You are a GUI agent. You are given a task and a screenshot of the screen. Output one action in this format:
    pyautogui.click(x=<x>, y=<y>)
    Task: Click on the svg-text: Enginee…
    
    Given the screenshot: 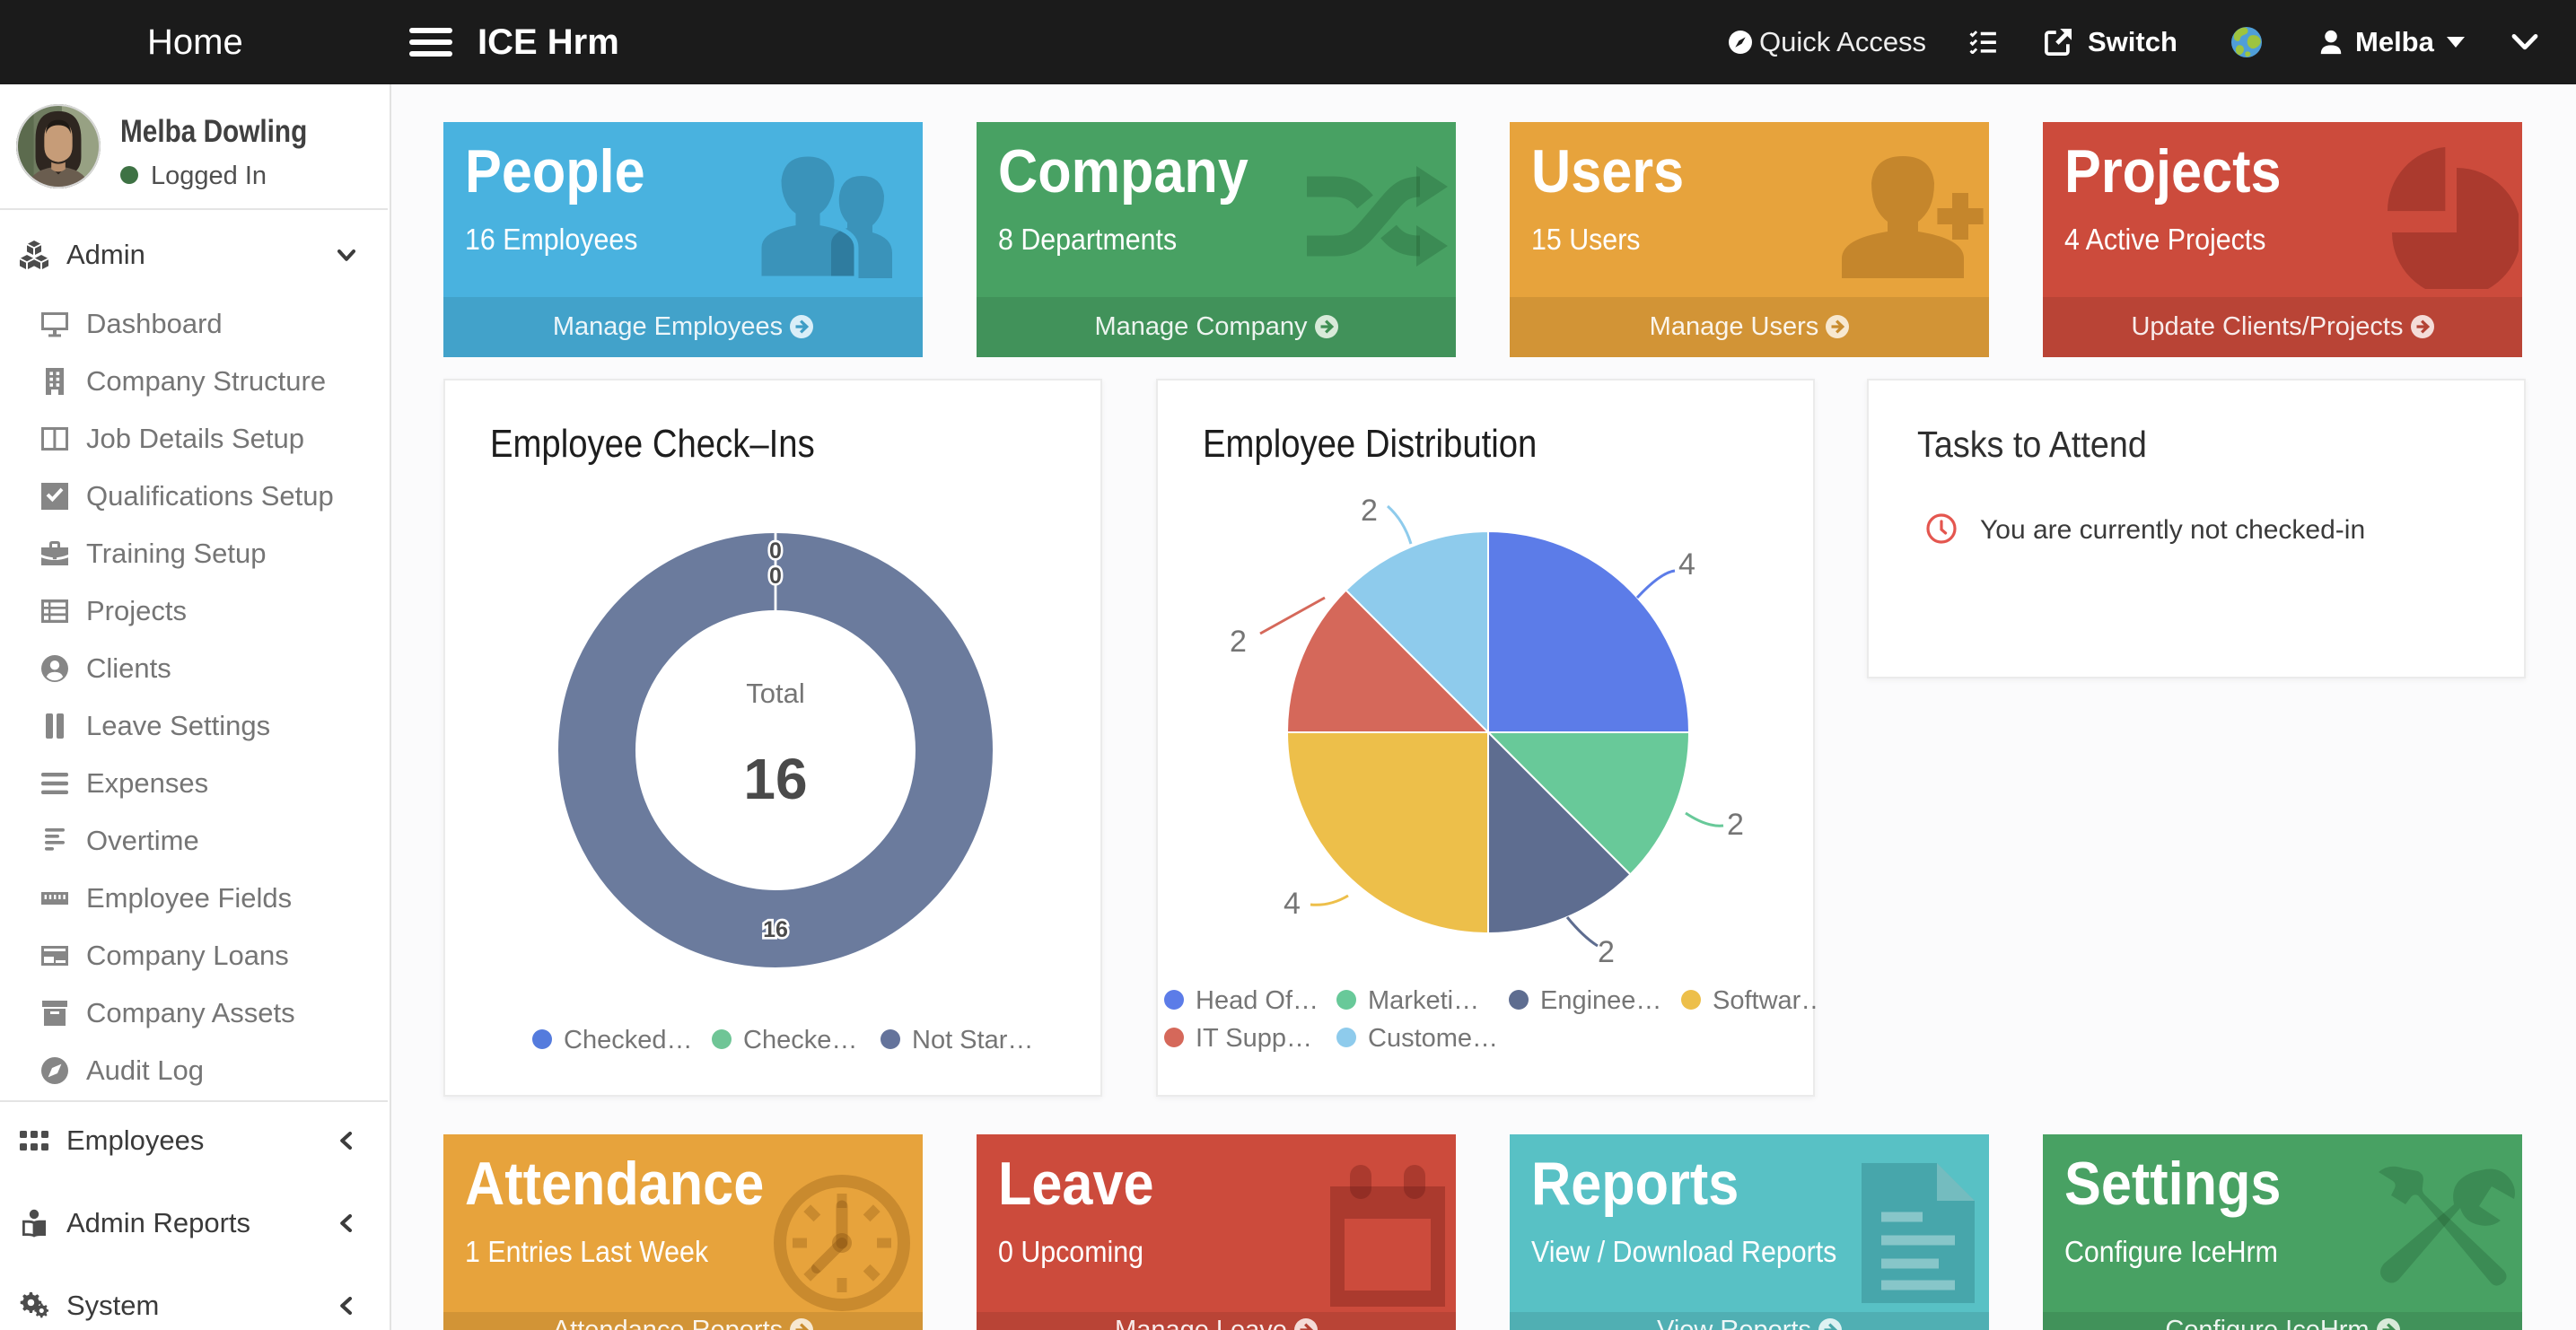 What is the action you would take?
    pyautogui.click(x=1600, y=1000)
    